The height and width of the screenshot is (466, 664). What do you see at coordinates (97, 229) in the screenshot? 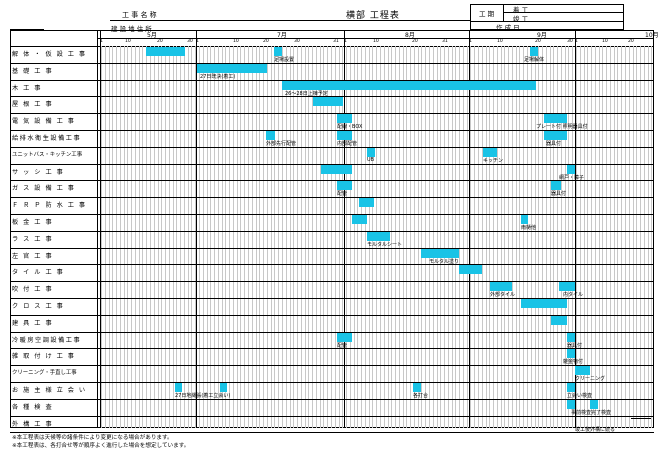
I see `label-column-divider` at bounding box center [97, 229].